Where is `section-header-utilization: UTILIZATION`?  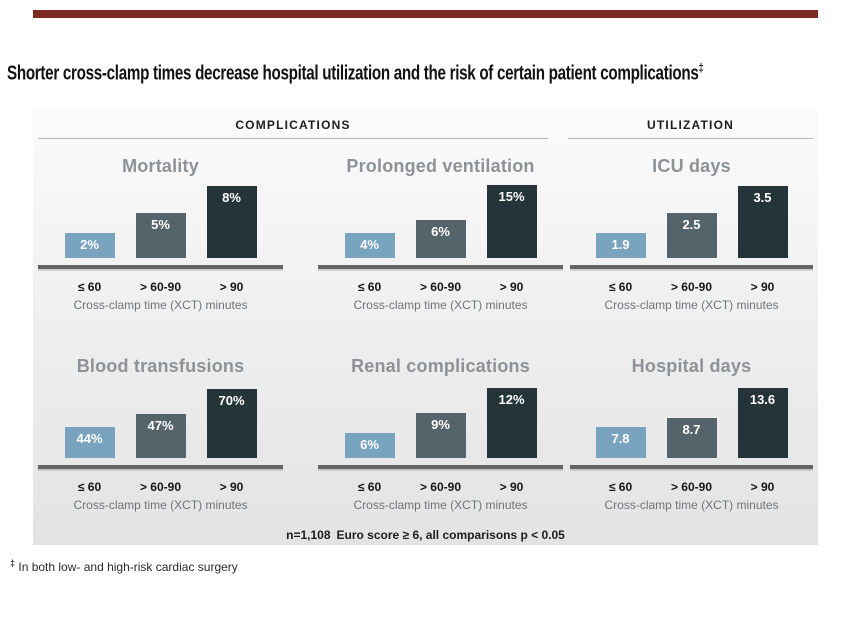 section-header-utilization: UTILIZATION is located at coordinates (690, 125).